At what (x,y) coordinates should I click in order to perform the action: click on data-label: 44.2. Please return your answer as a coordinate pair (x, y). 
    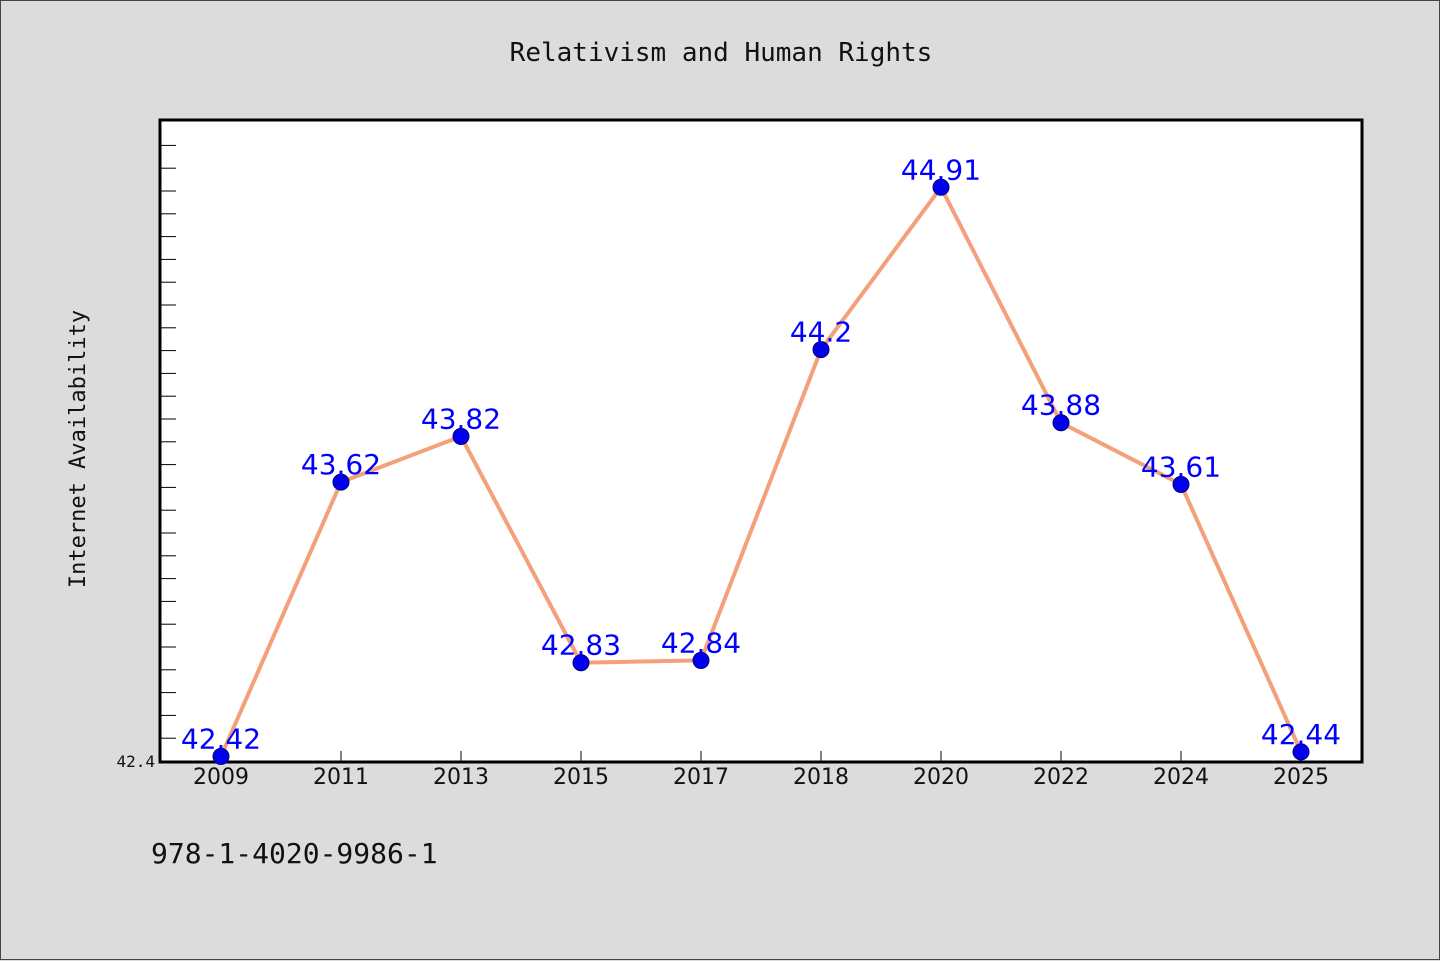
    Looking at the image, I should click on (821, 332).